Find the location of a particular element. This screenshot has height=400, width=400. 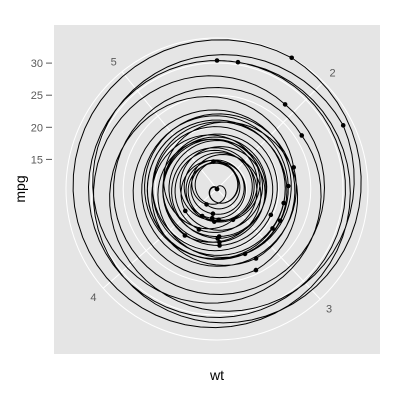

theta-tick-label: 3 is located at coordinates (329, 310).